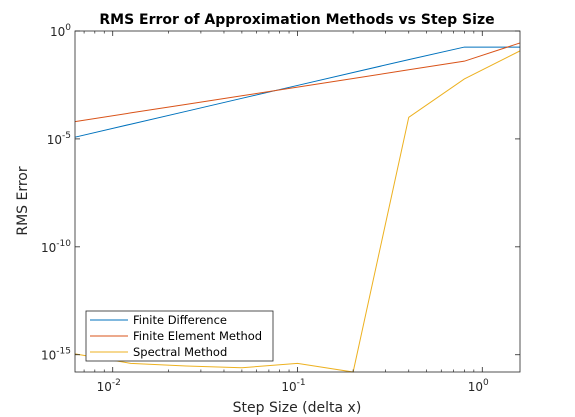 This screenshot has height=417, width=575. I want to click on legend-label-1: Finite Element Method, so click(197, 336).